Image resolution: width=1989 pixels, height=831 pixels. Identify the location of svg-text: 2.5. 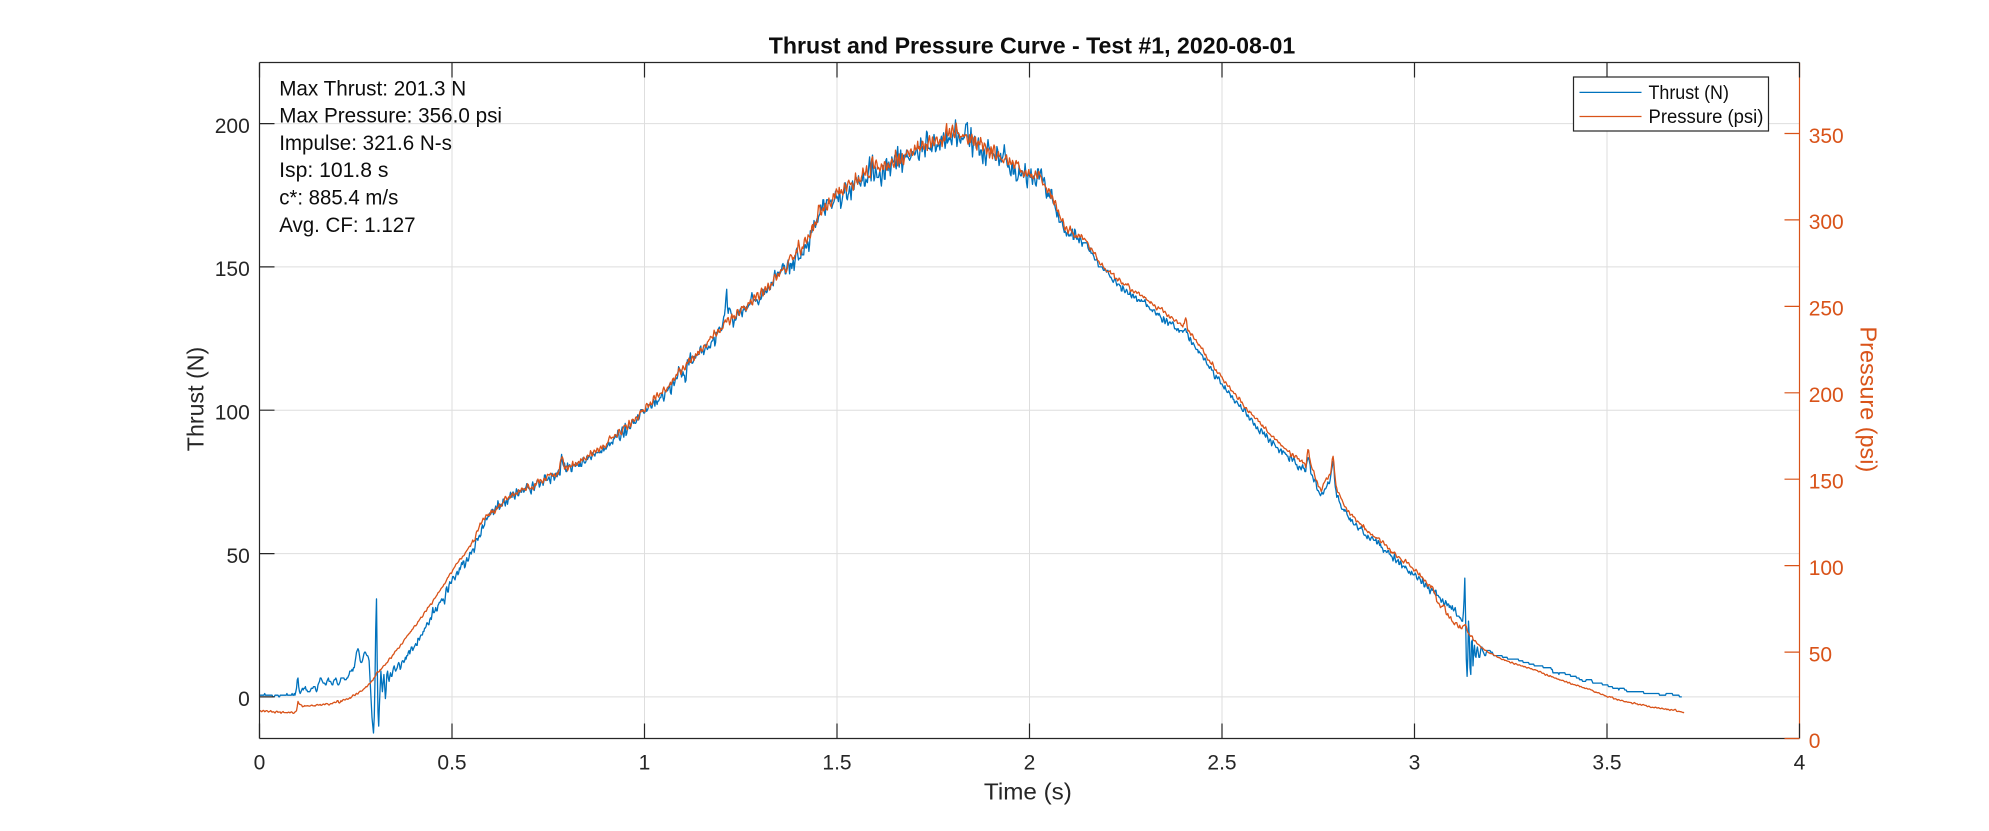
(1221, 762).